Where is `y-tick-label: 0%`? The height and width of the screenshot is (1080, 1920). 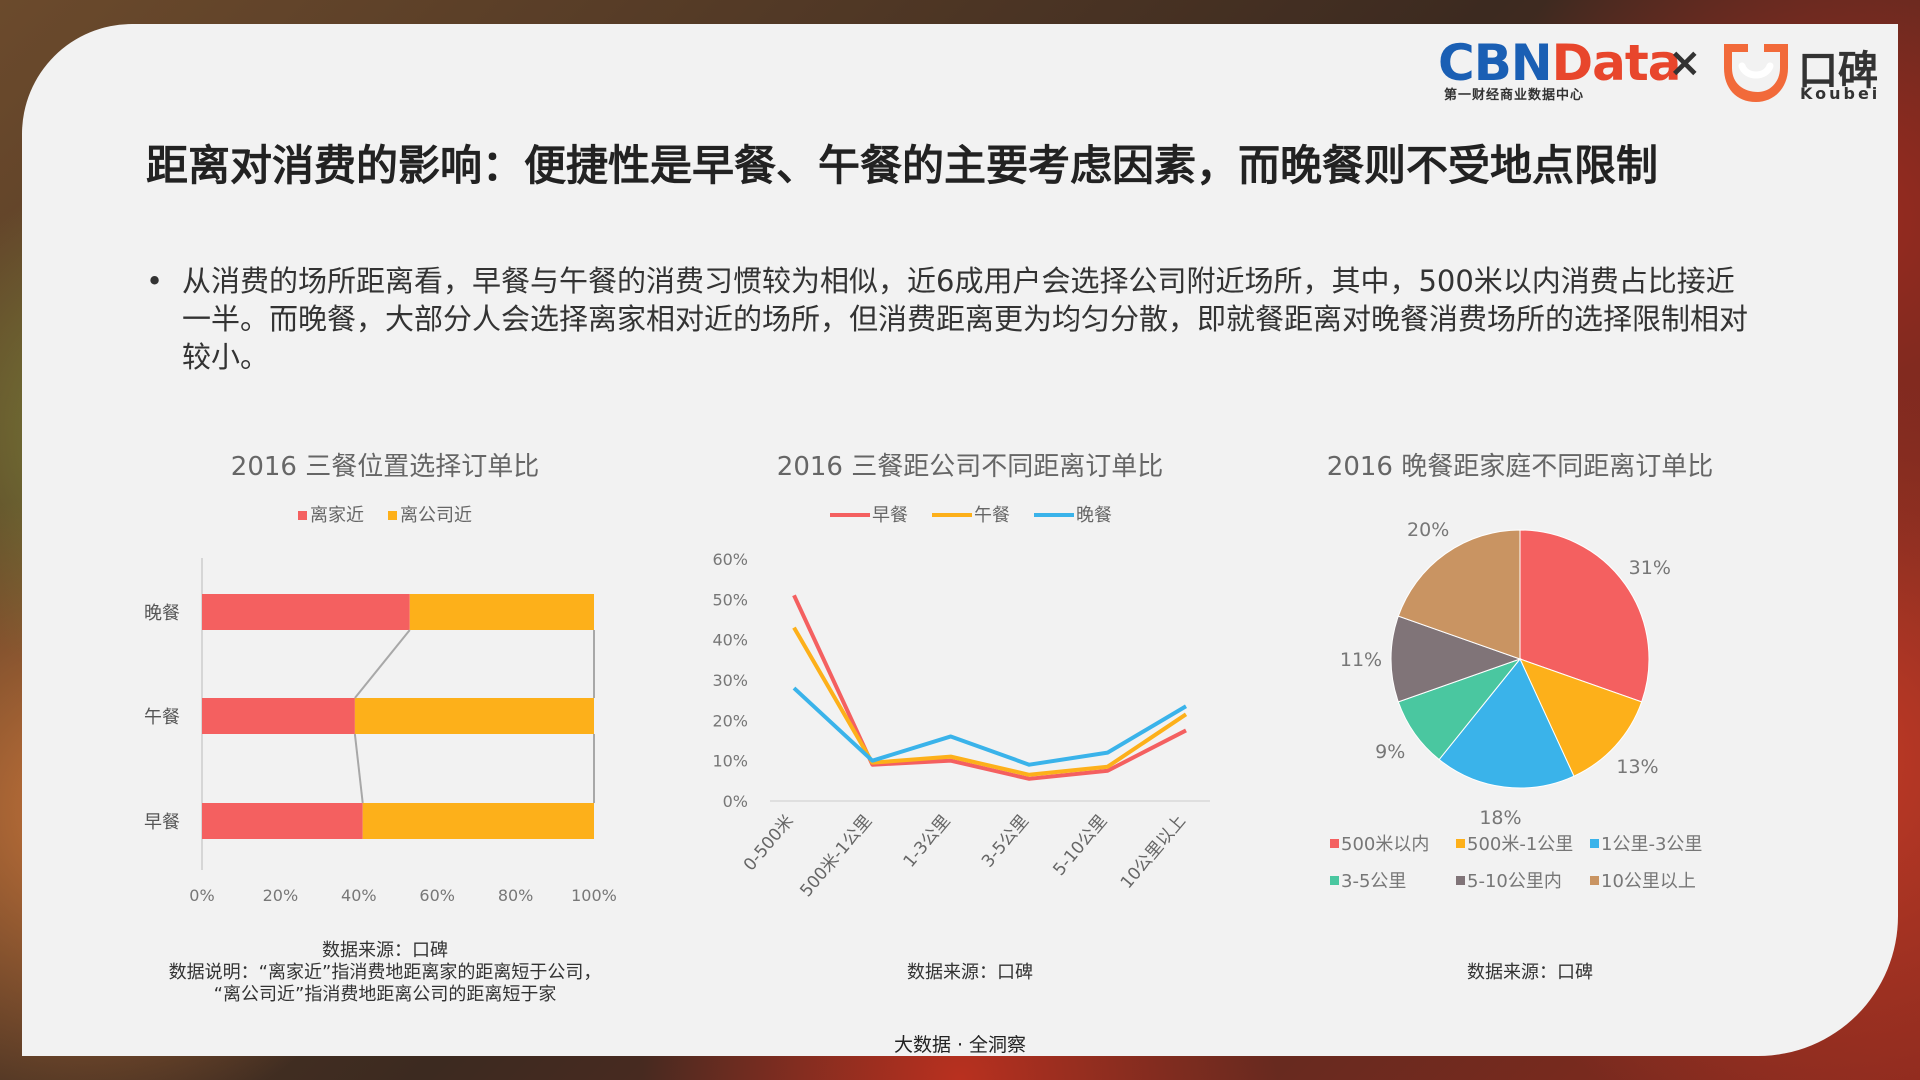
y-tick-label: 0% is located at coordinates (735, 801).